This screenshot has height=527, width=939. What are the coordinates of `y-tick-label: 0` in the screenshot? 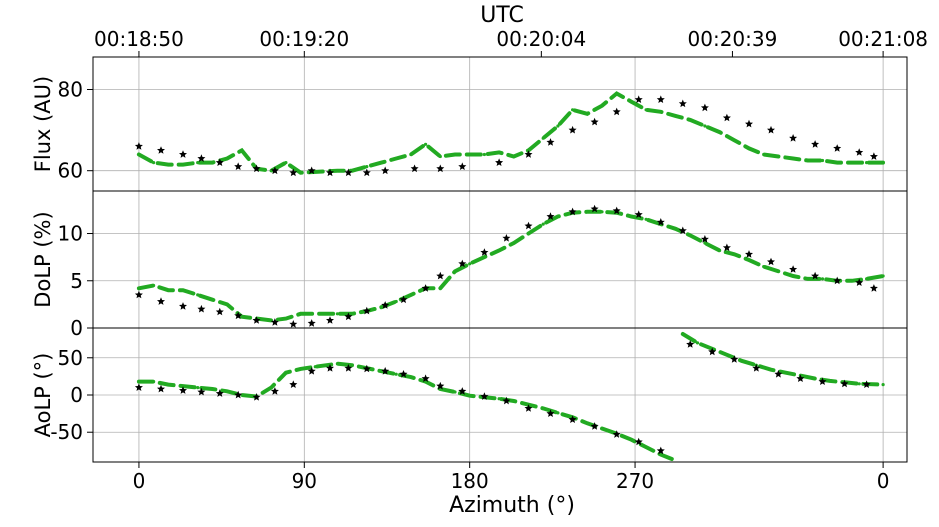 It's located at (76, 395).